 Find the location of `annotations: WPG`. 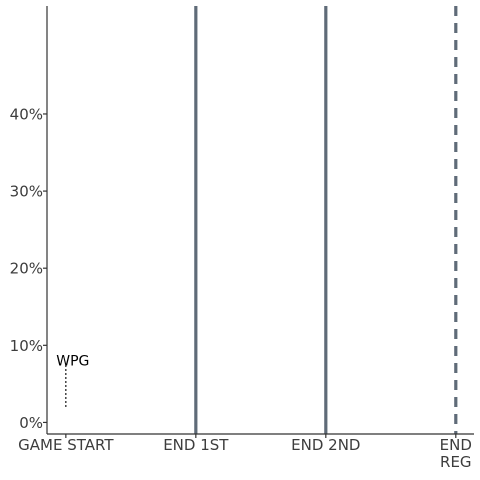

annotations: WPG is located at coordinates (72, 362).